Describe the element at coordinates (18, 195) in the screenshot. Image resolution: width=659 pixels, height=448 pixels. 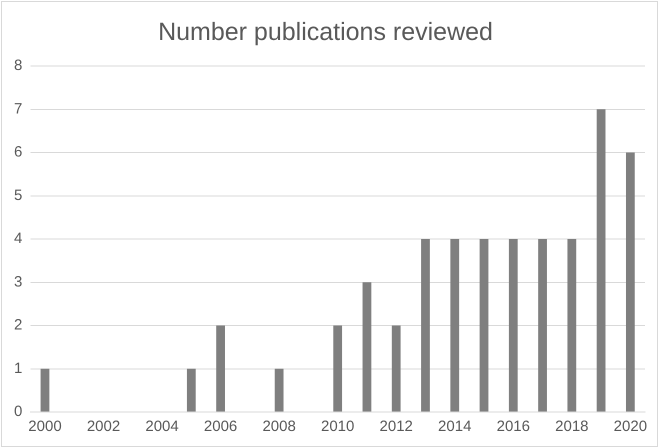
I see `y-tick-label: 5` at that location.